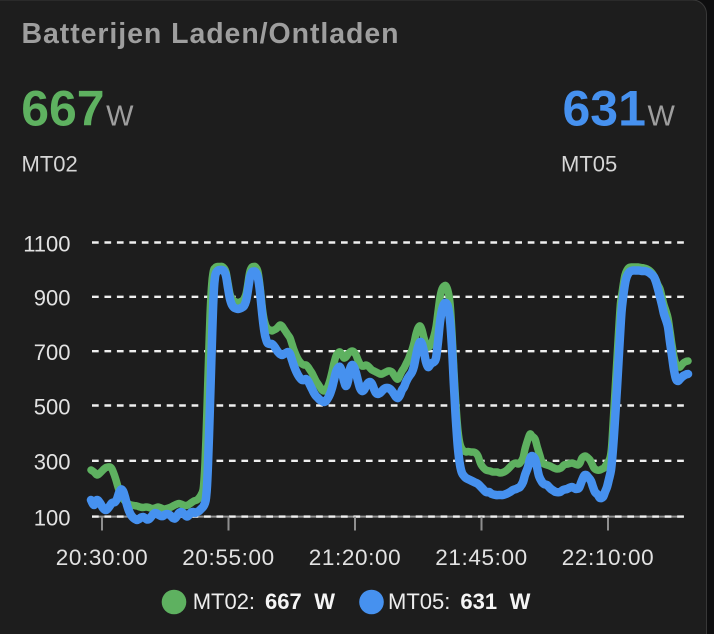 The width and height of the screenshot is (714, 634). I want to click on svg-text: 21:45:00, so click(481, 557).